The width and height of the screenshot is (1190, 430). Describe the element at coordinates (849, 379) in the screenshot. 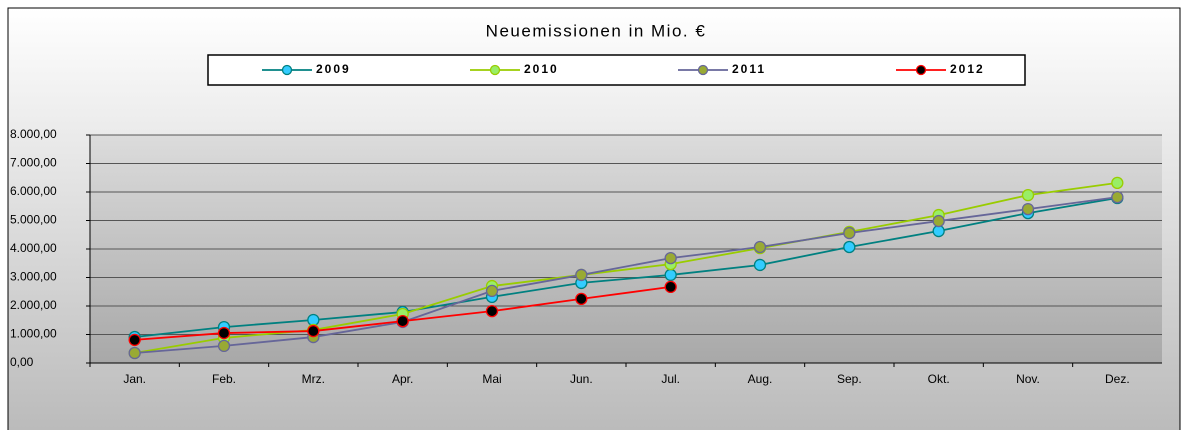

I see `x-tick-label: Sep.` at that location.